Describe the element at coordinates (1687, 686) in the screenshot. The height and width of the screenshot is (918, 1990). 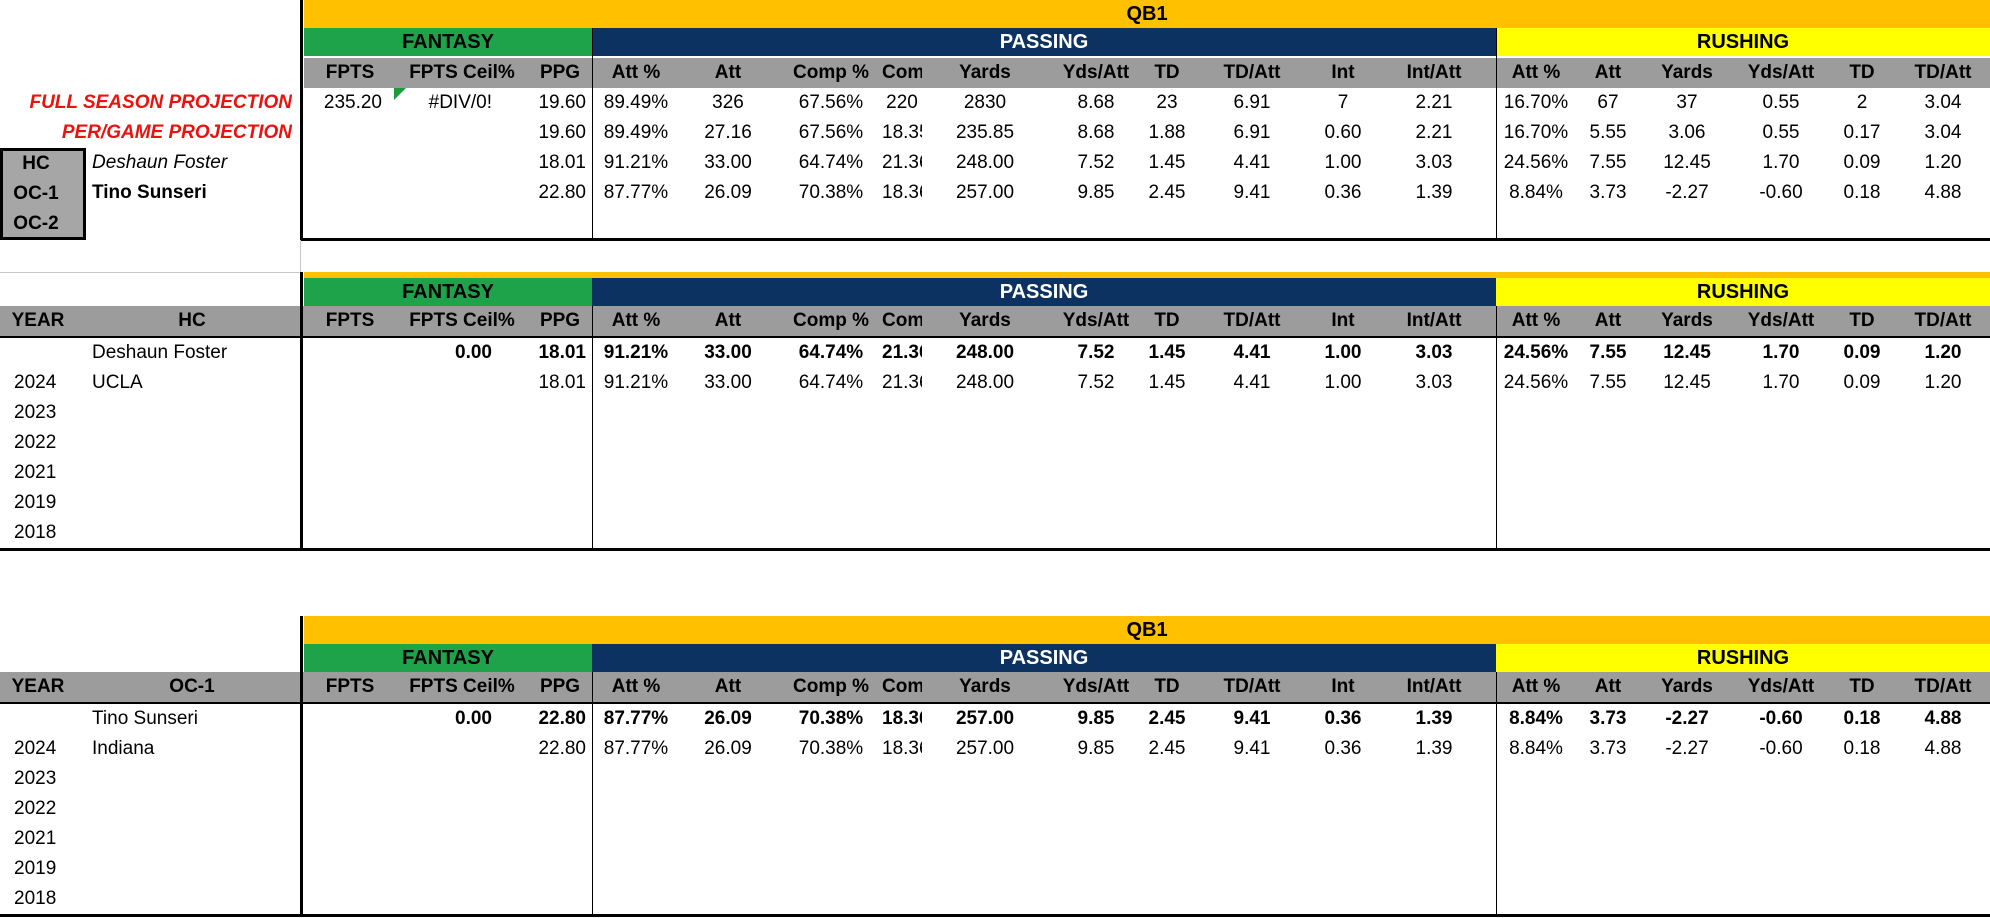
I see `bottom-col-header: Yards` at that location.